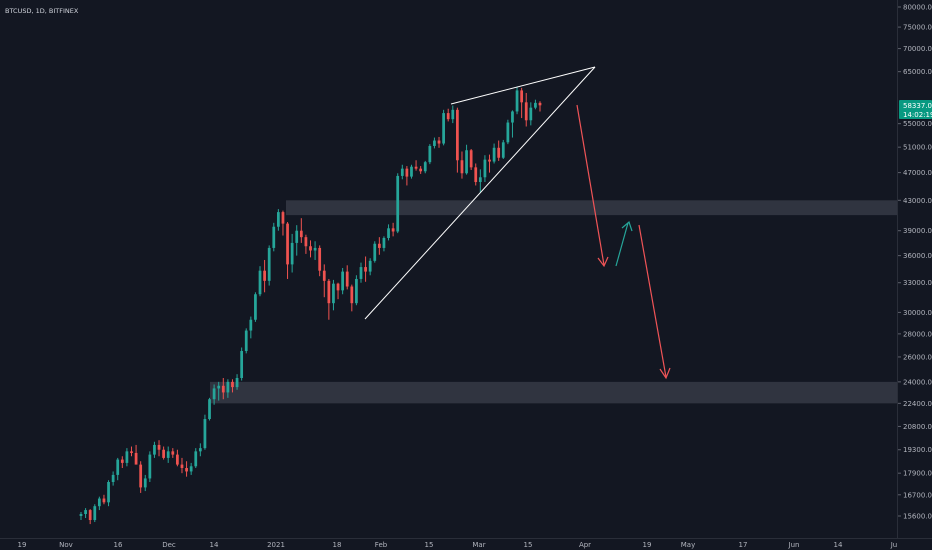 The width and height of the screenshot is (932, 550). I want to click on price-tick-label-15: 22400.0, so click(917, 404).